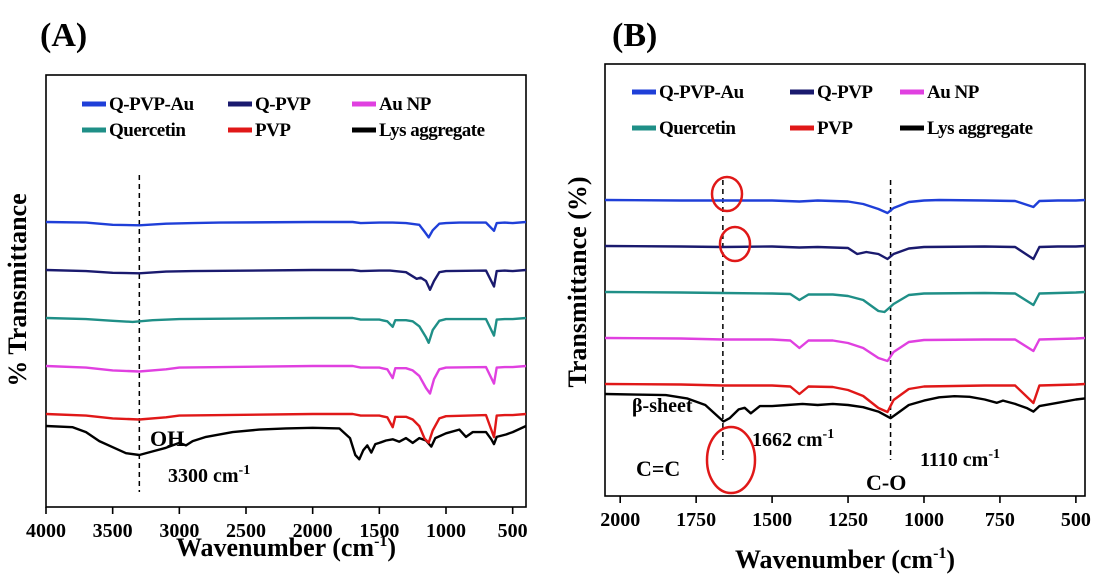 Image resolution: width=1100 pixels, height=575 pixels. What do you see at coordinates (696, 520) in the screenshot?
I see `panel-b-x-tick-label: 1750` at bounding box center [696, 520].